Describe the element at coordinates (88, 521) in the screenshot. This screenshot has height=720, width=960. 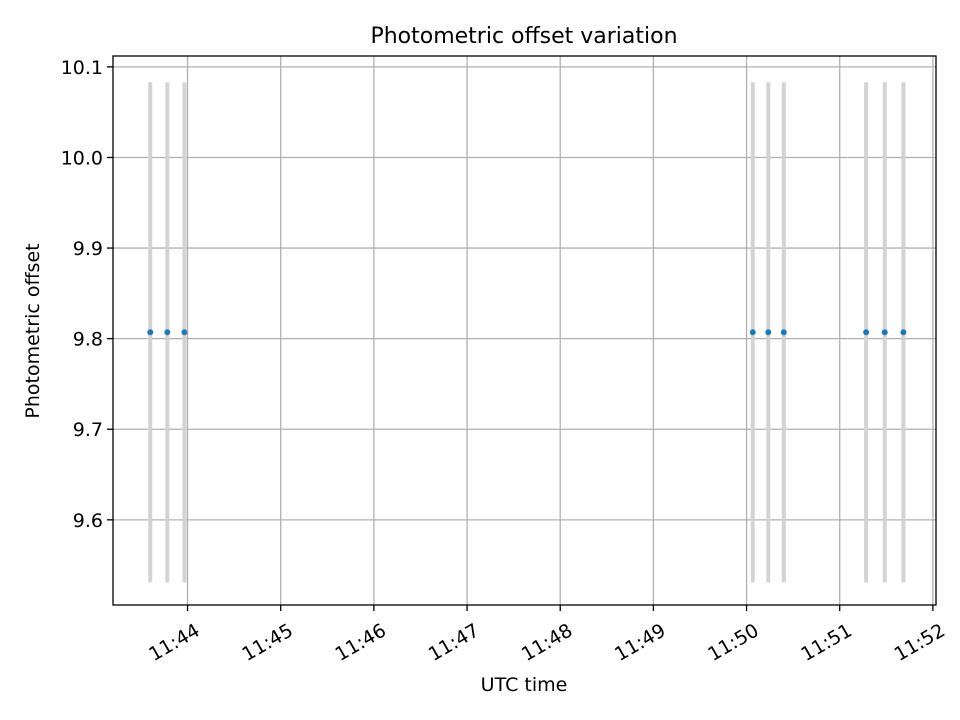
I see `y-tick-label: 9.6` at that location.